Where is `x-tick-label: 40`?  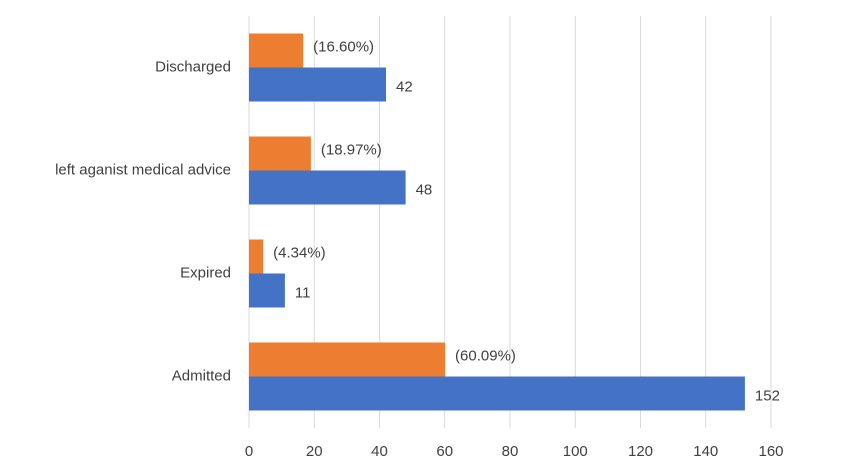
x-tick-label: 40 is located at coordinates (379, 451).